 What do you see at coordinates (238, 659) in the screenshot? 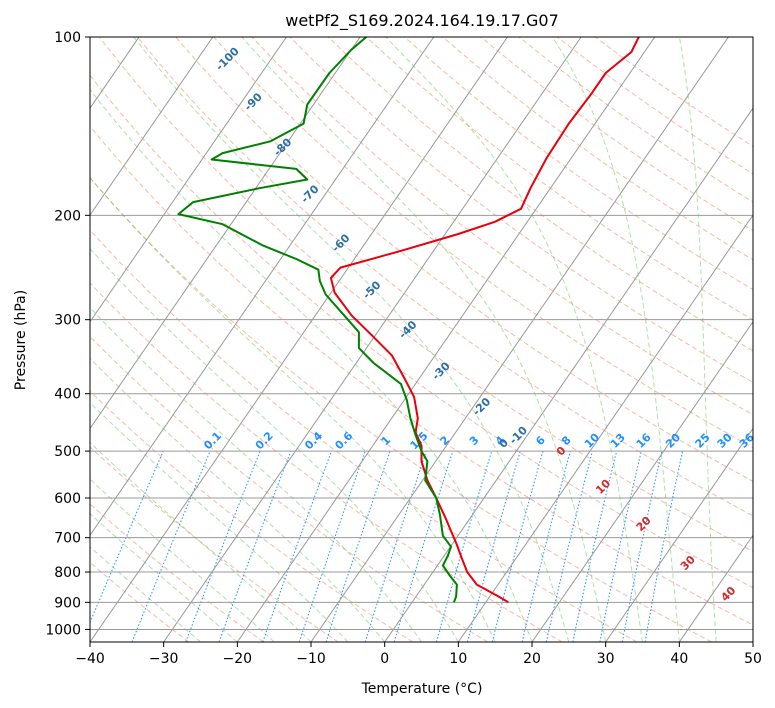
I see `x-tick-label: −20` at bounding box center [238, 659].